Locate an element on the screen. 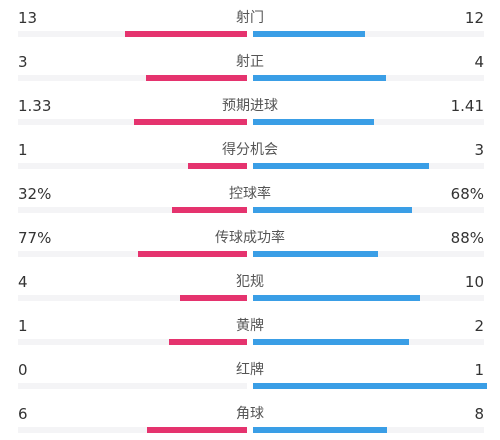 This screenshot has height=440, width=500. stat-row: 6 角球 8 is located at coordinates (250, 418).